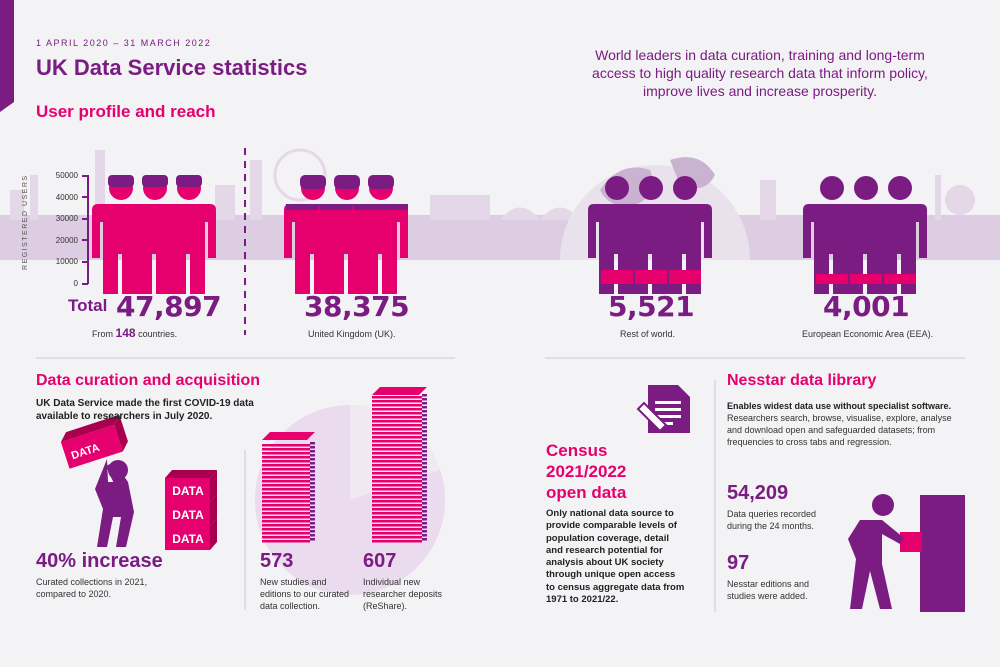 The width and height of the screenshot is (1000, 667). What do you see at coordinates (357, 306) in the screenshot?
I see `uk-value: 38,375` at bounding box center [357, 306].